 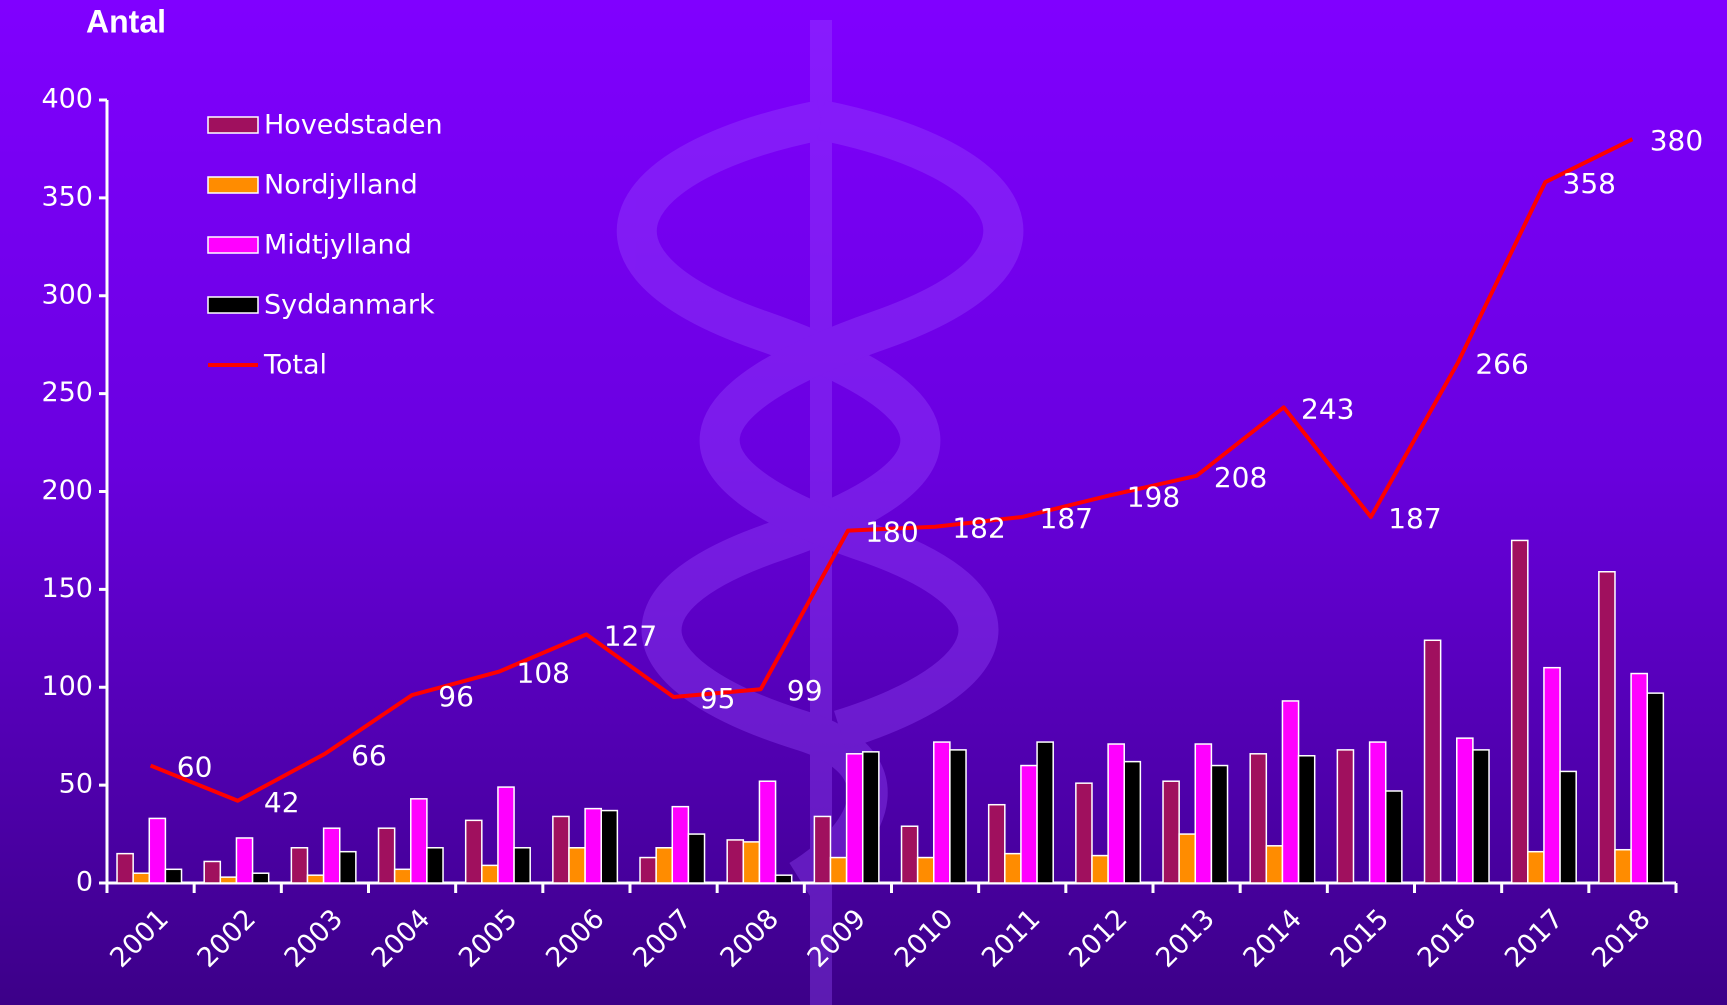 I want to click on x-tick-label: 2004, so click(x=401, y=938).